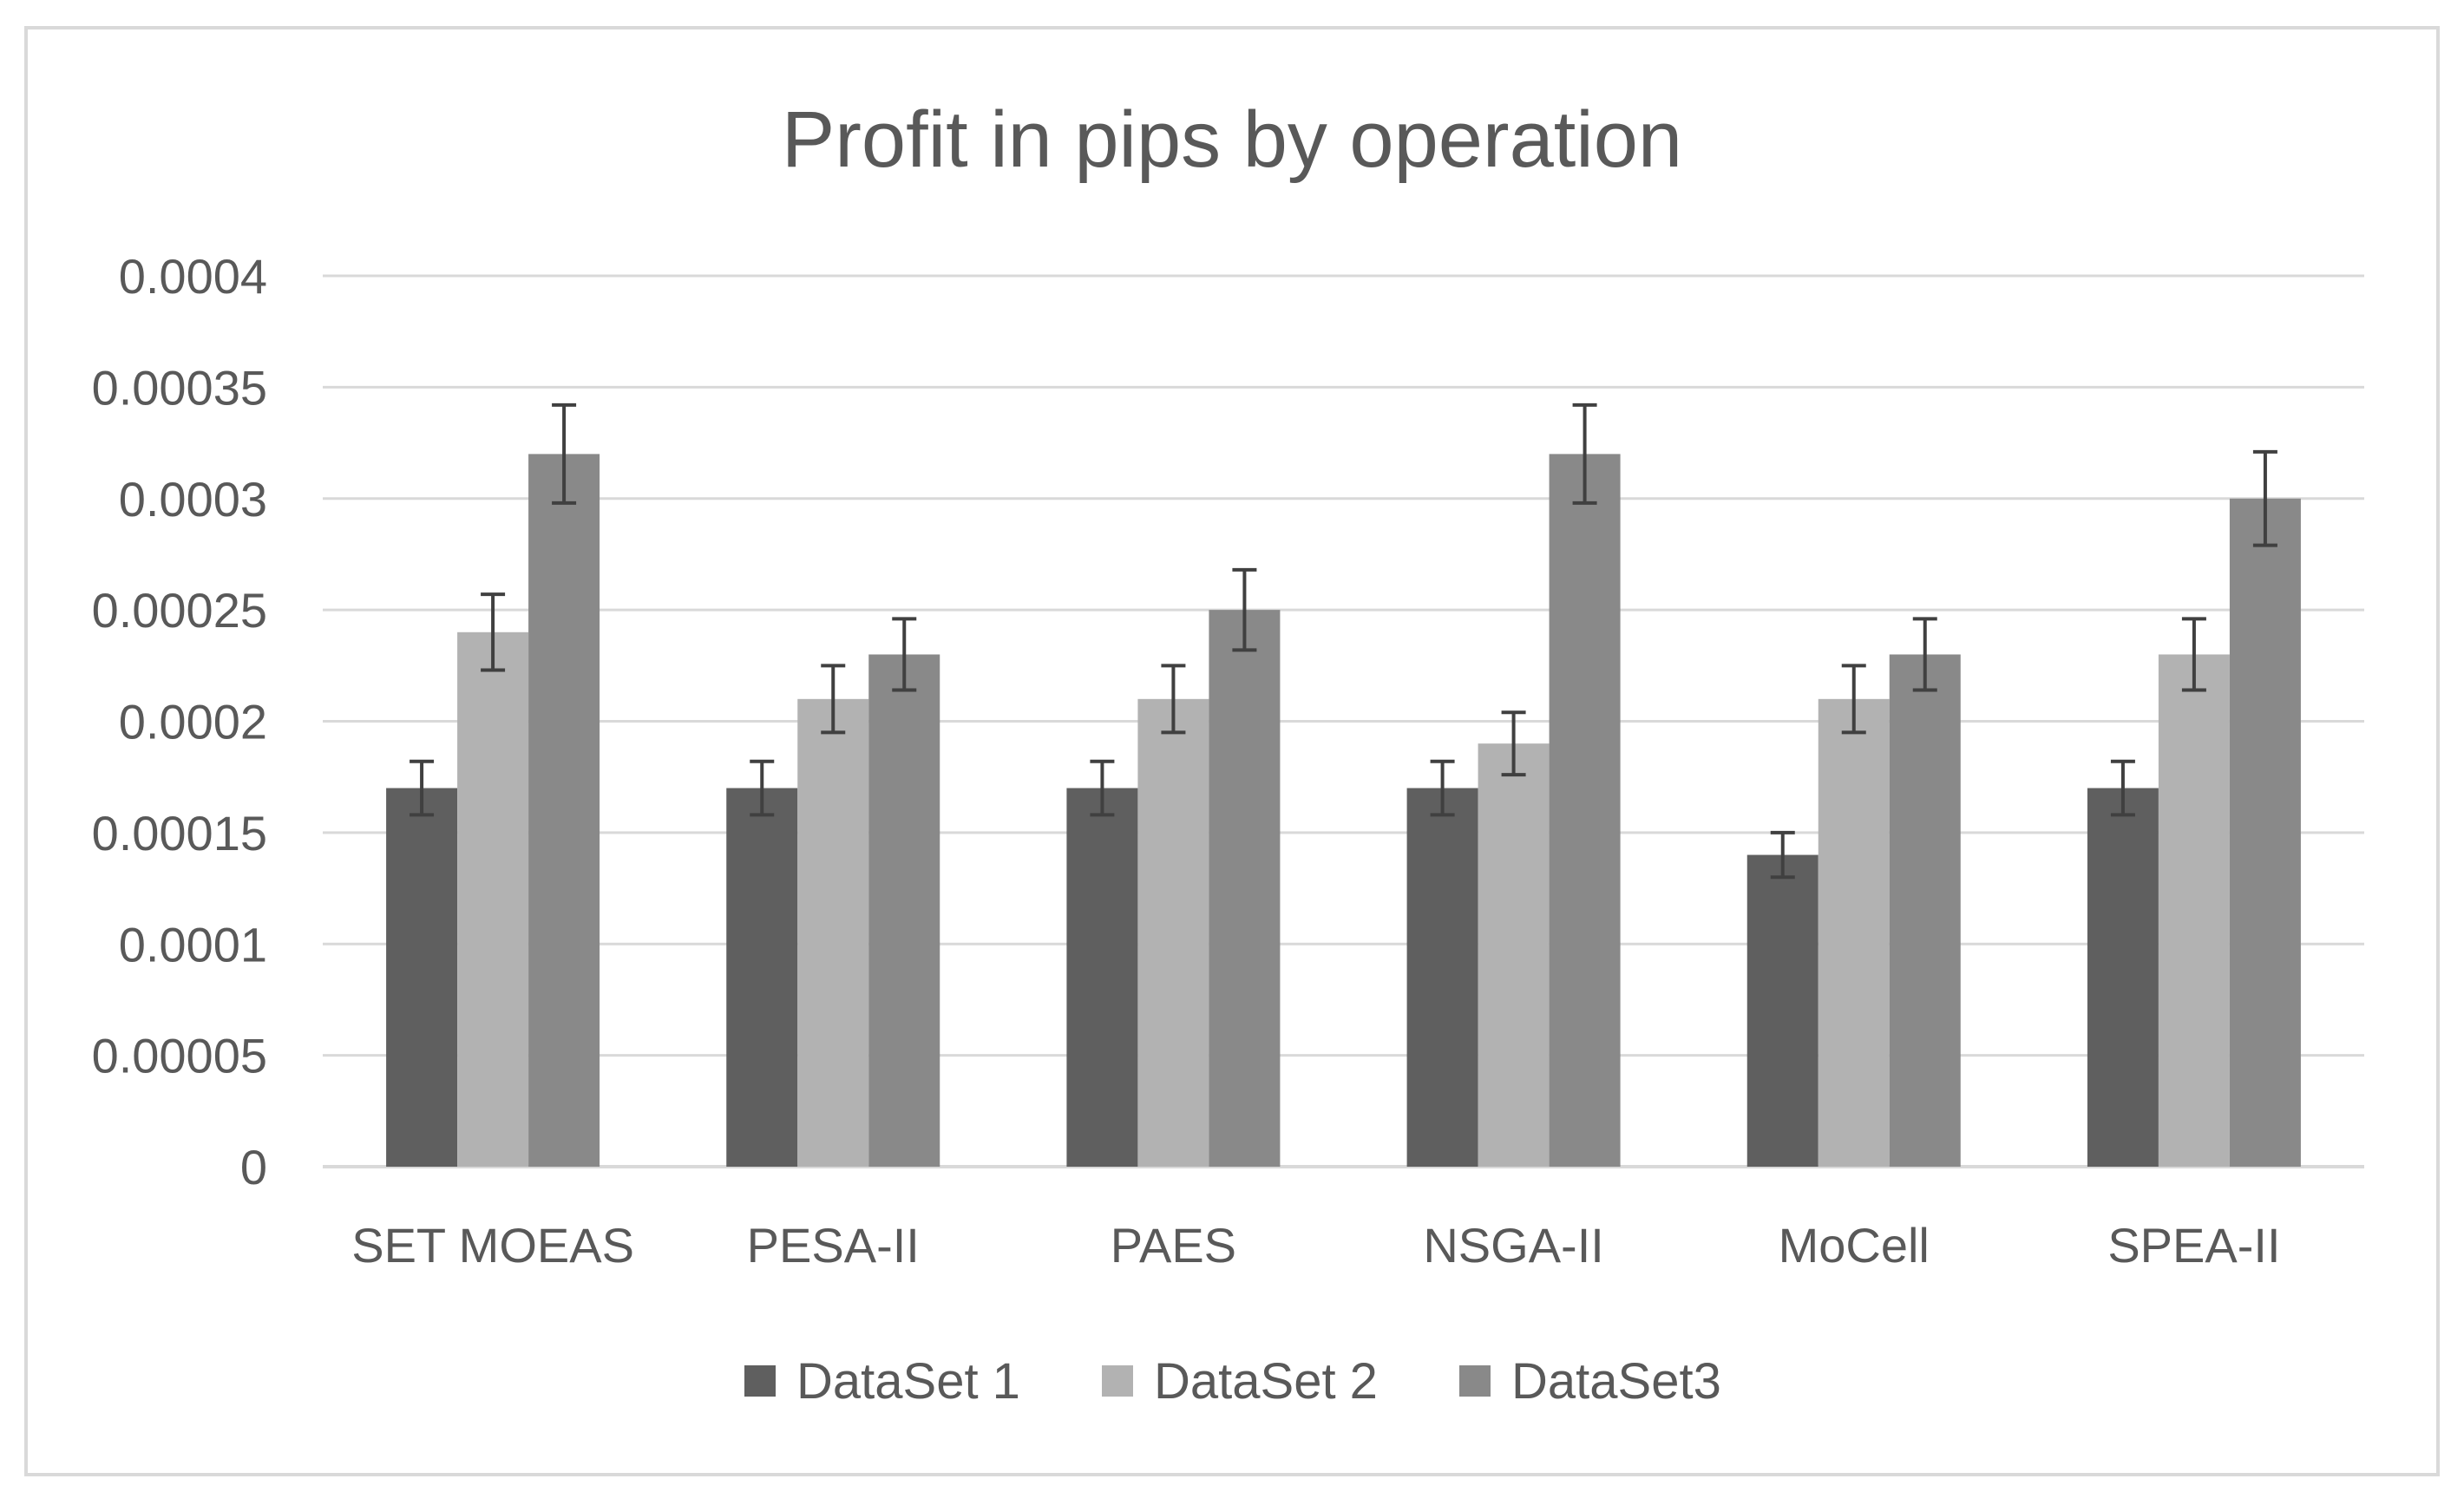  I want to click on bar-dataset1-nsga-ii, so click(1442, 977).